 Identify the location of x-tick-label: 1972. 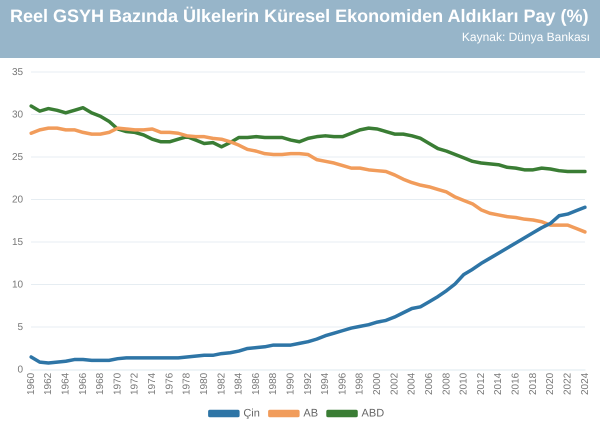
(135, 384).